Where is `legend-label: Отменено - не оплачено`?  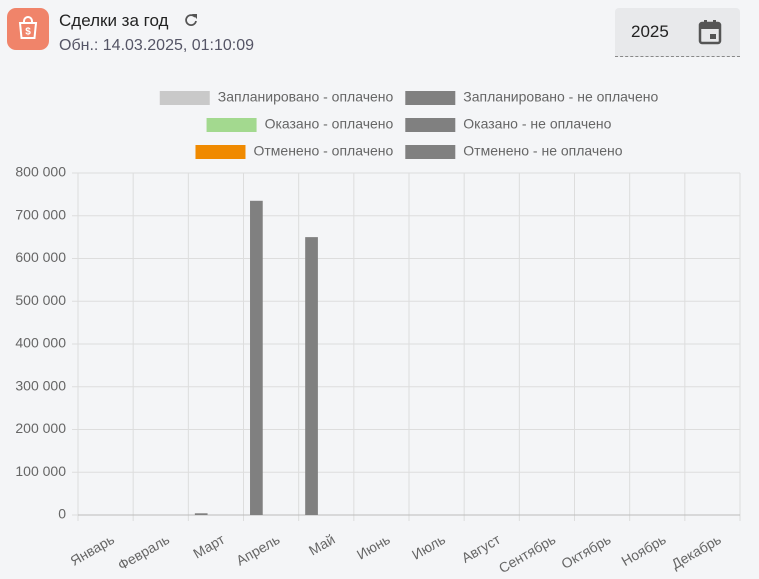 legend-label: Отменено - не оплачено is located at coordinates (542, 151).